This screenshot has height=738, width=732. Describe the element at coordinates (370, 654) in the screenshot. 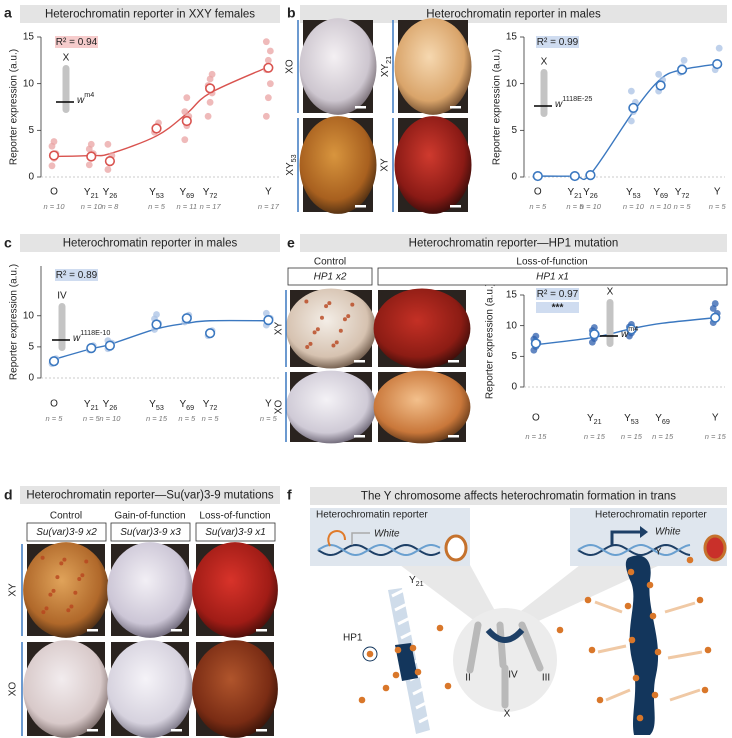

I see `hp1-marker` at that location.